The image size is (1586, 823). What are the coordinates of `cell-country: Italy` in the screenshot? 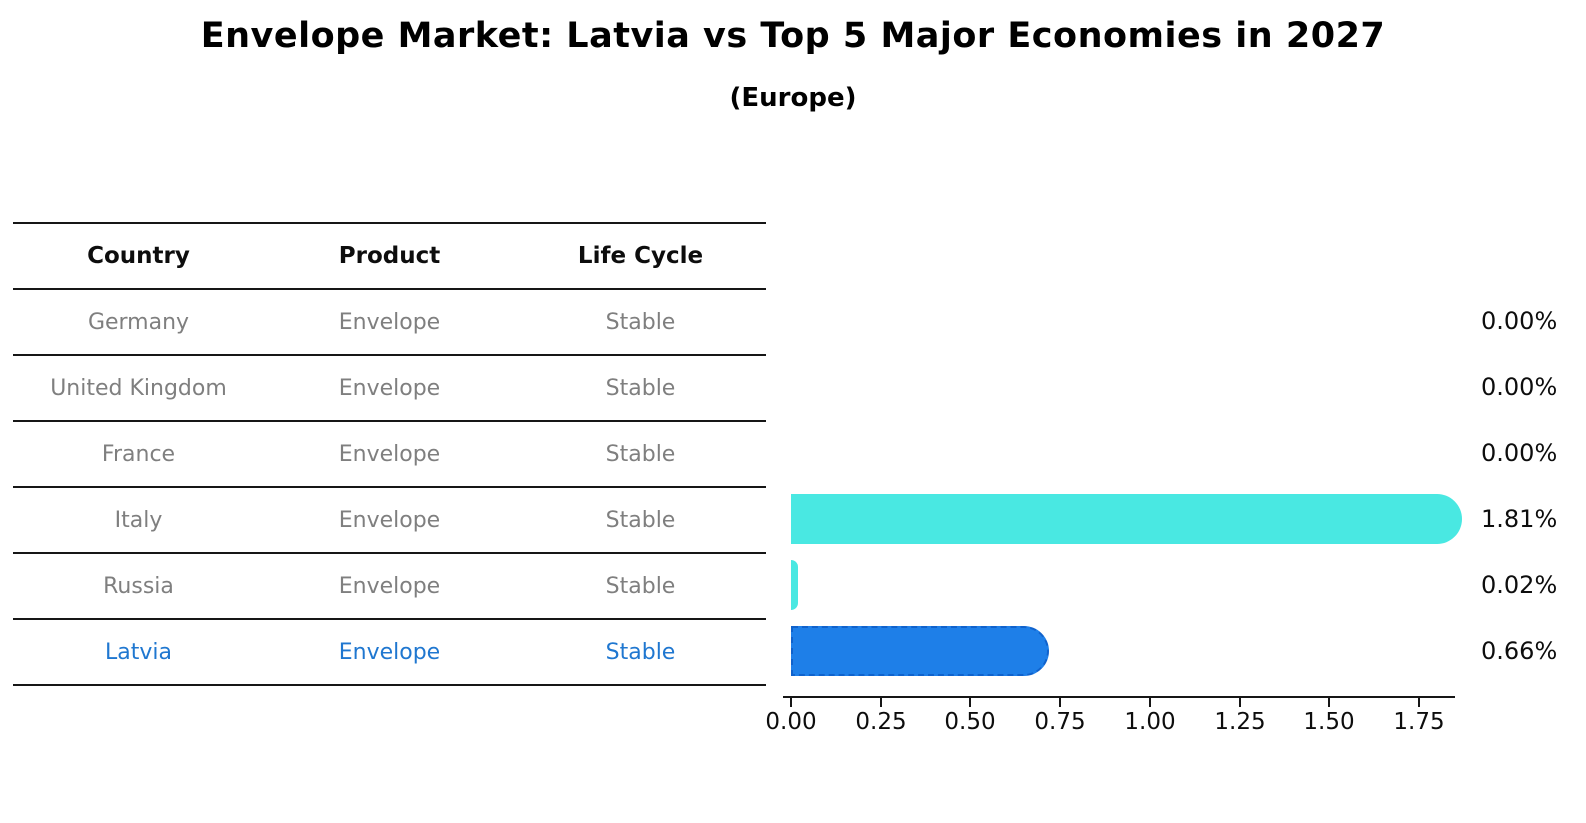 It's located at (138, 520).